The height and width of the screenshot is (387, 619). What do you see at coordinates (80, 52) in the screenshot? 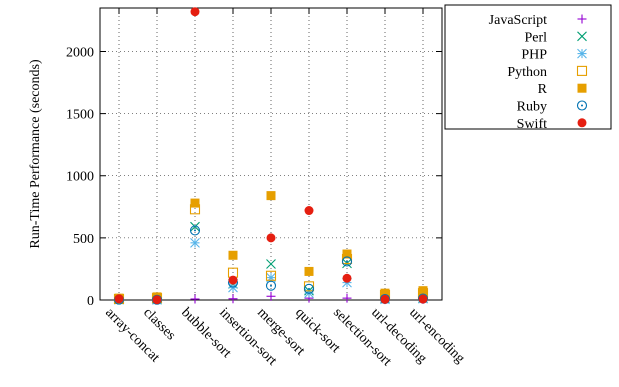
I see `y-tick-label: 2000` at bounding box center [80, 52].